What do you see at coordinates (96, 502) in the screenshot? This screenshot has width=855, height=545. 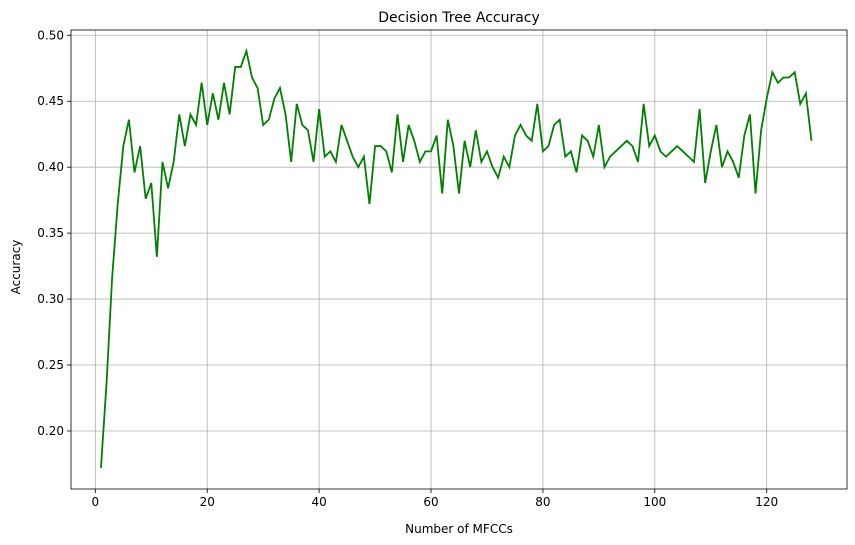 I see `x-tick-label: 0` at bounding box center [96, 502].